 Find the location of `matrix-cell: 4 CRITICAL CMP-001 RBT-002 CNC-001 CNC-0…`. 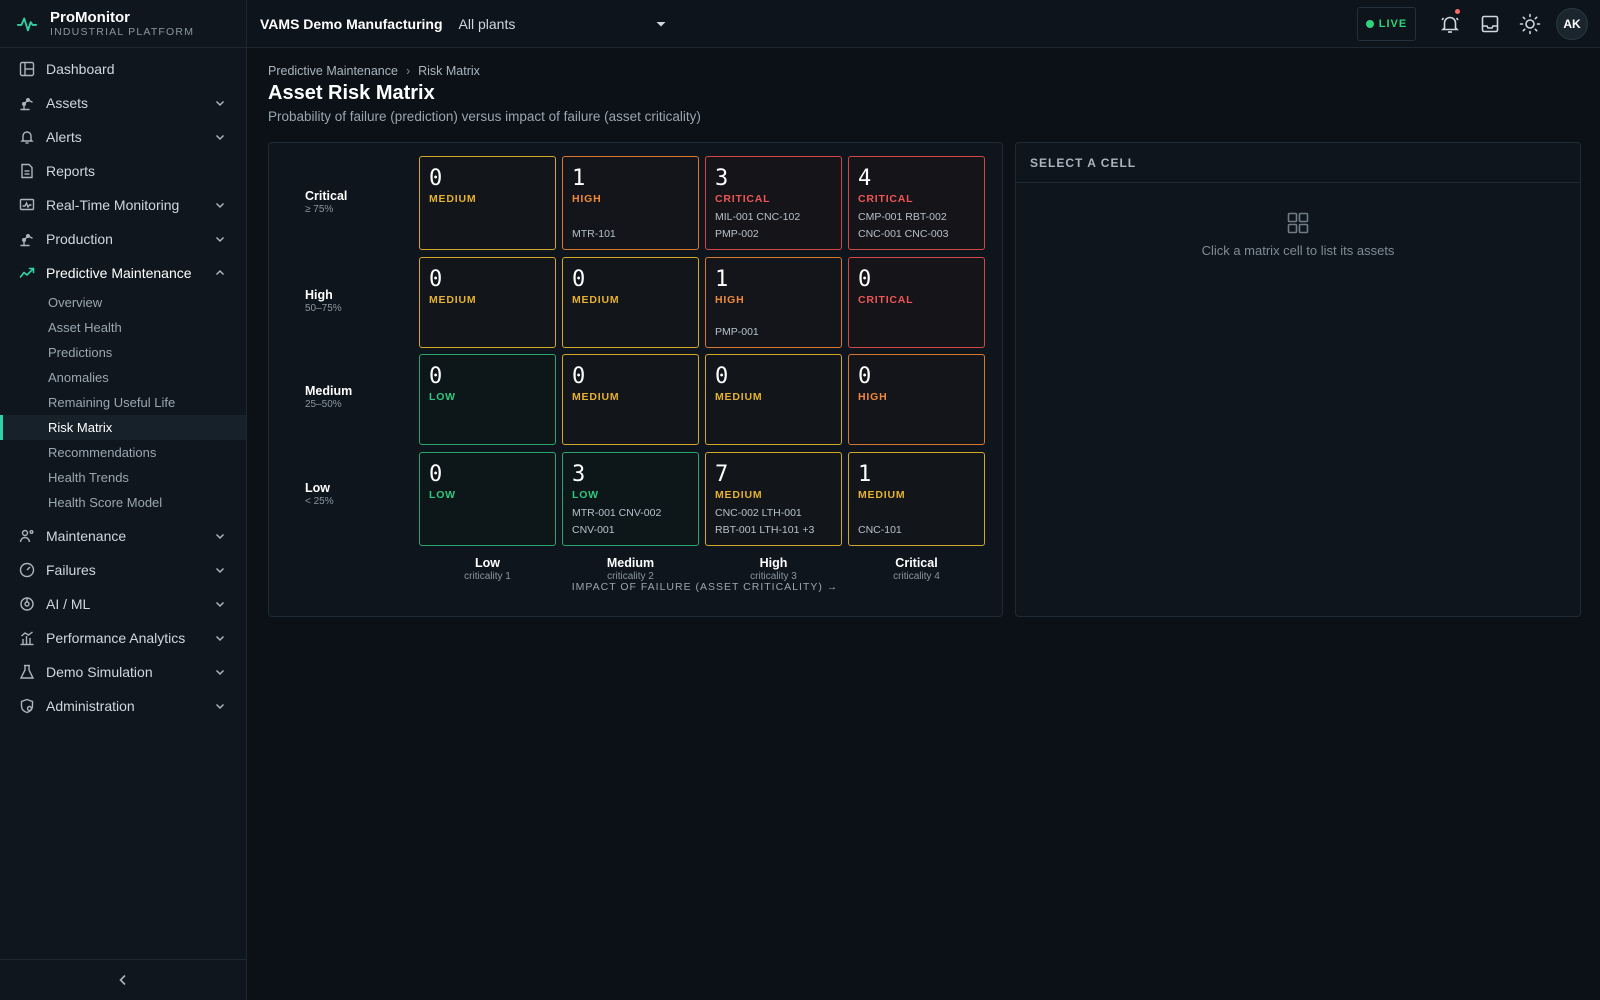

matrix-cell: 4 CRITICAL CMP-001 RBT-002 CNC-001 CNC-0… is located at coordinates (916, 203).